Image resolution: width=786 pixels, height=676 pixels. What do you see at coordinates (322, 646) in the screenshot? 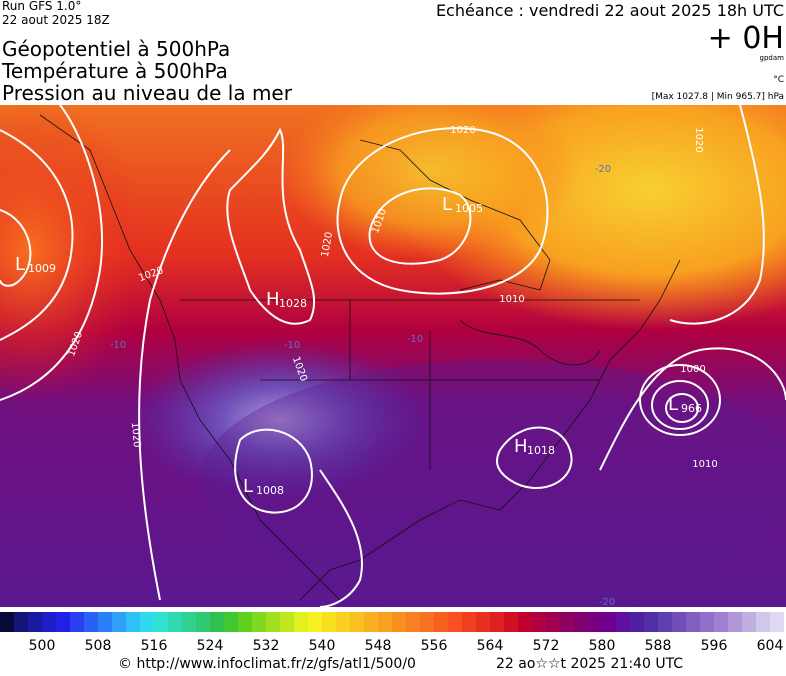
I see `colorbar-tick-label: 540` at bounding box center [322, 646].